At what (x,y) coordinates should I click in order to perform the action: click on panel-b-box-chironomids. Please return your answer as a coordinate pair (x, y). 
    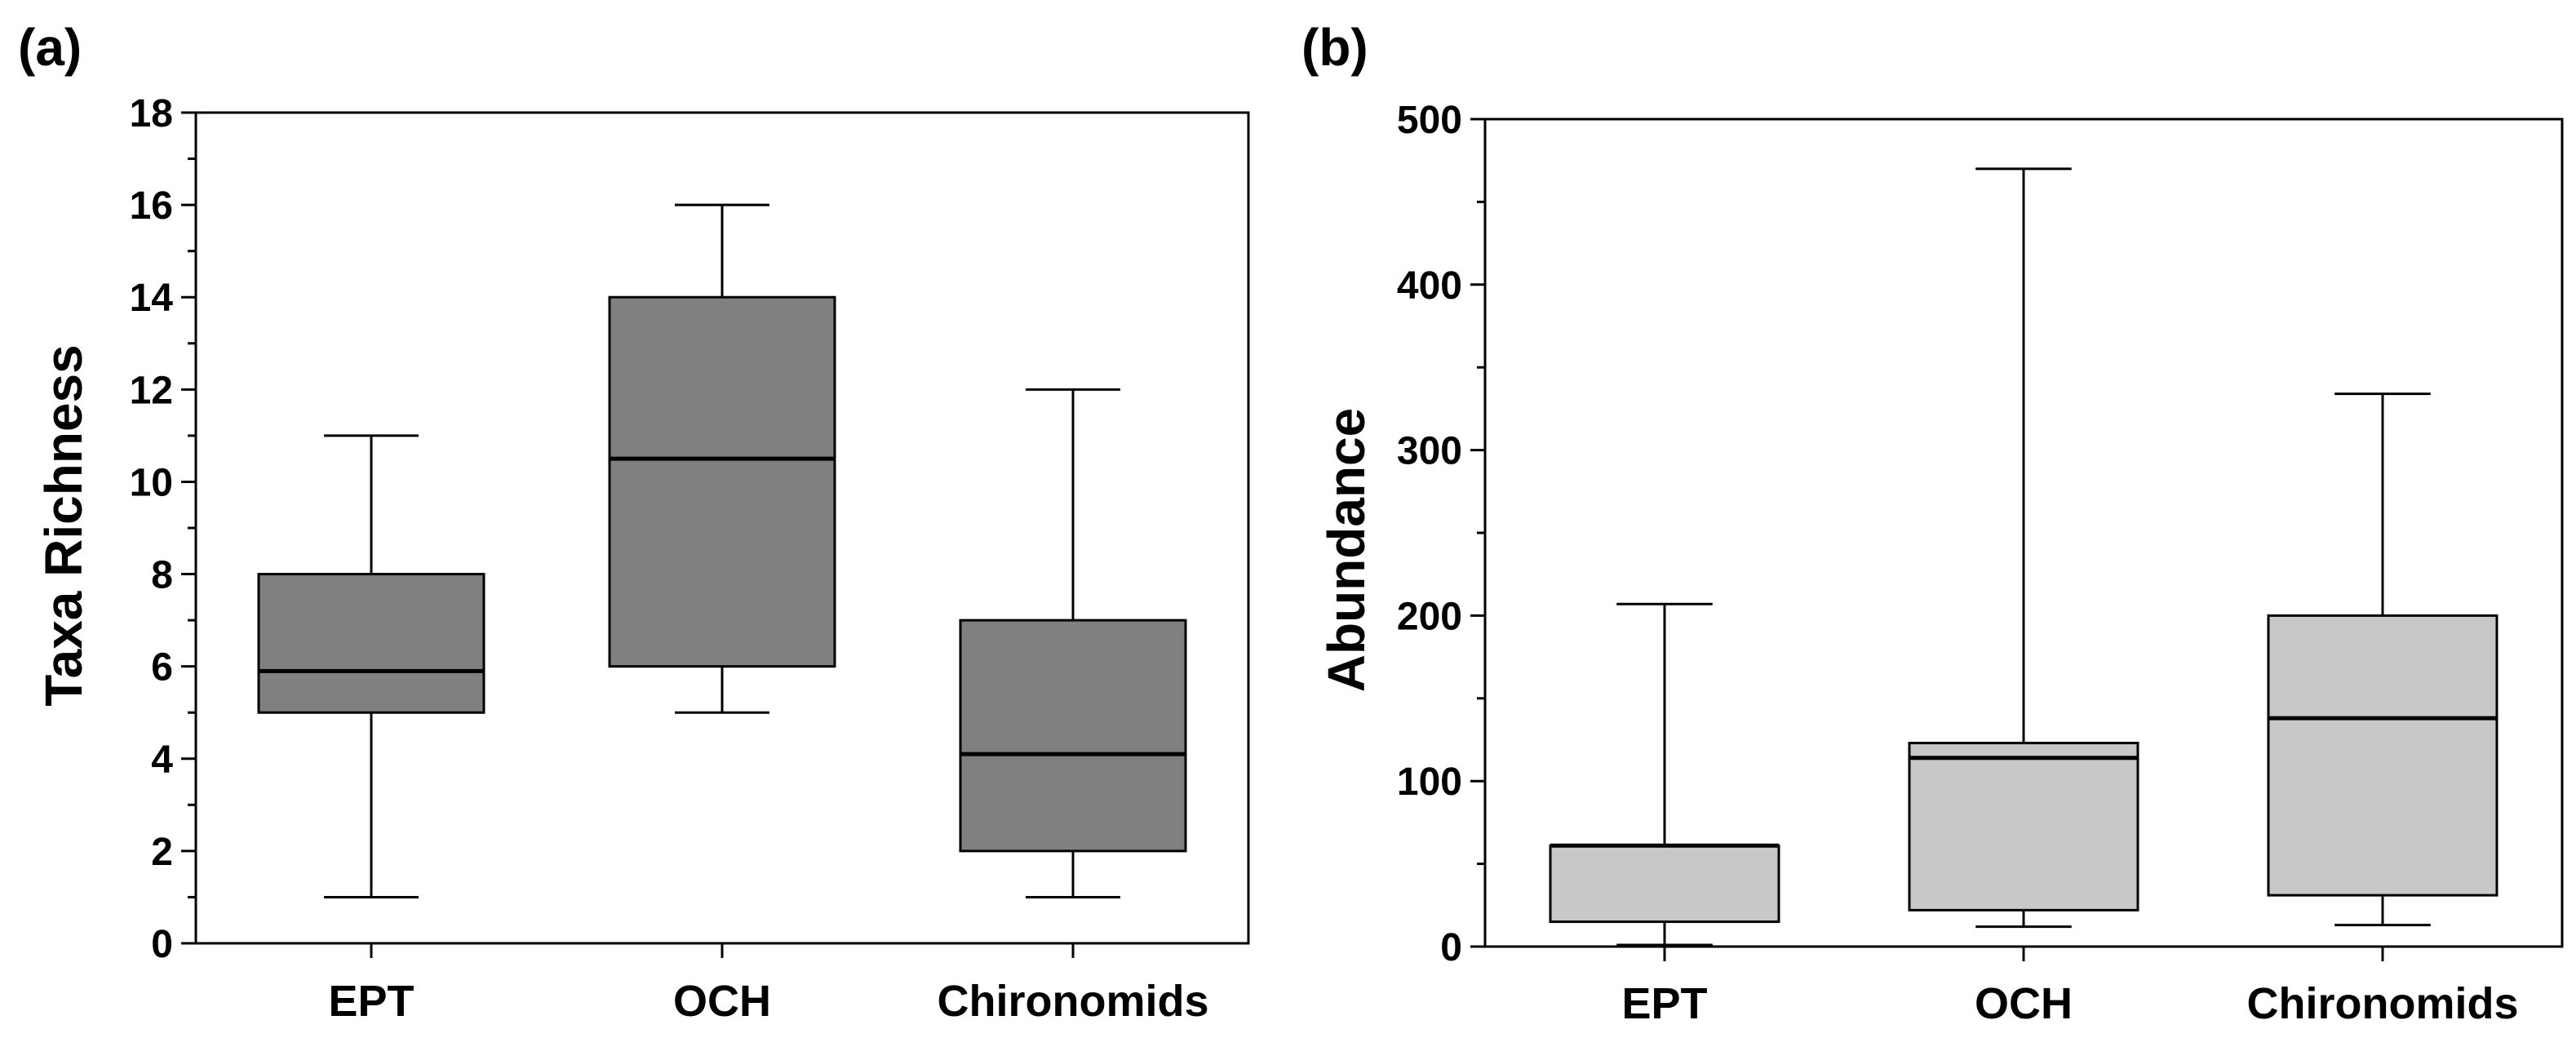
    Looking at the image, I should click on (2382, 660).